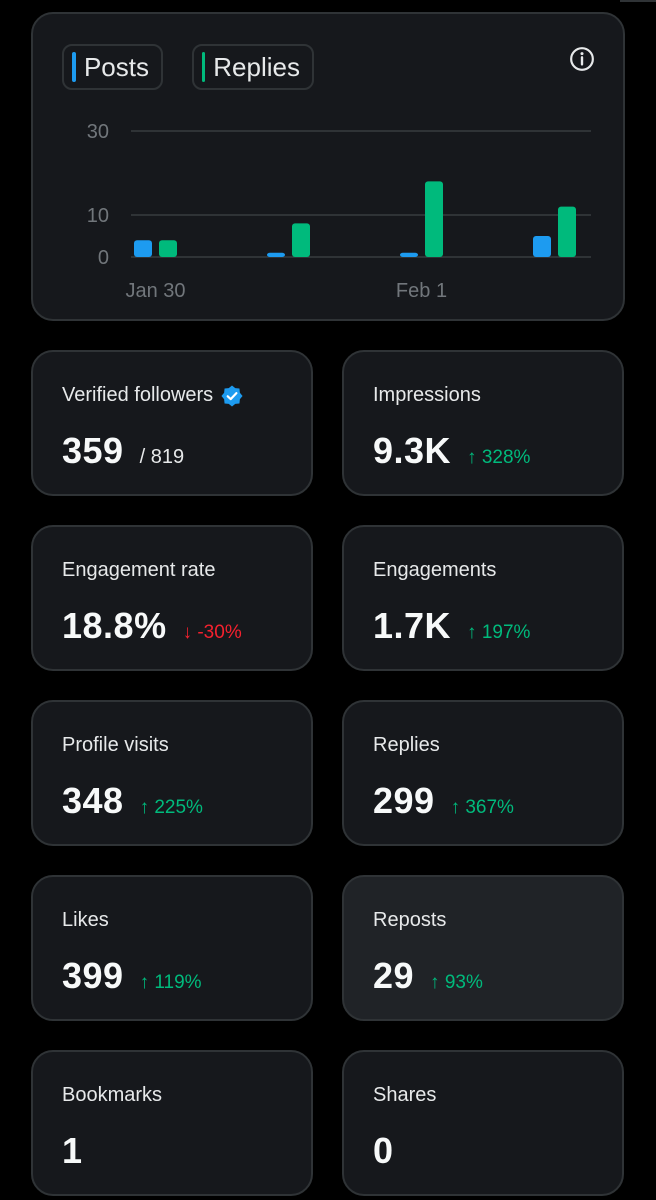 This screenshot has height=1200, width=656. I want to click on stat-card-impressions: Impressions 9.3K ↑ 328%, so click(483, 423).